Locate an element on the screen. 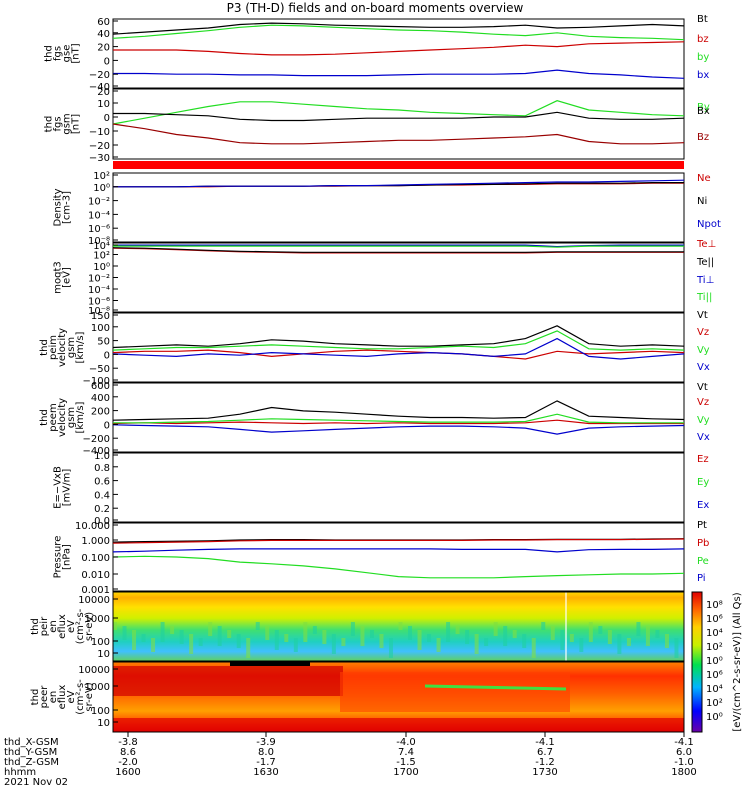 The width and height of the screenshot is (750, 800). y-axis-label: sr-eV) is located at coordinates (89, 696).